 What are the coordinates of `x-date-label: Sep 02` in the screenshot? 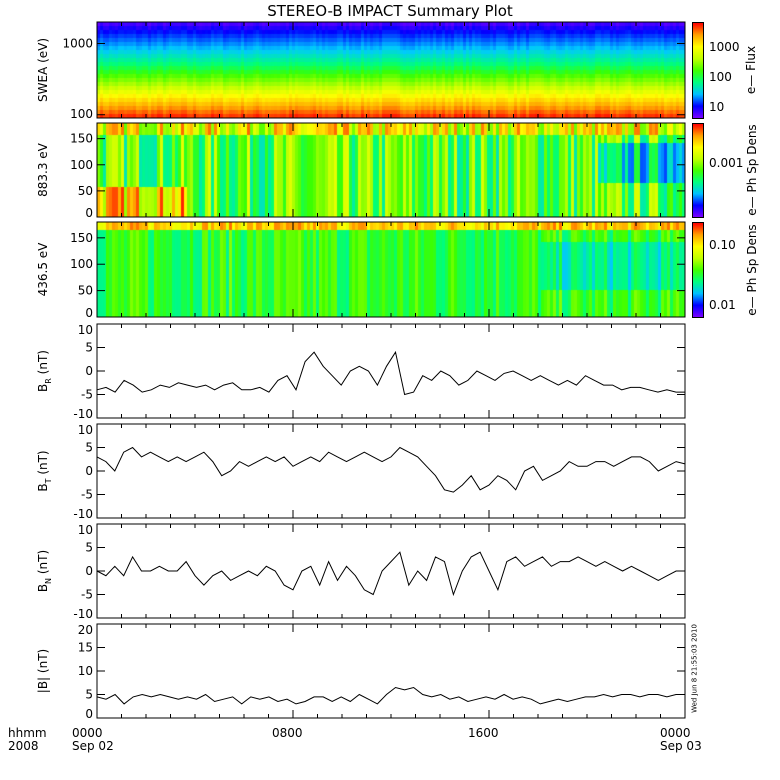 It's located at (93, 746).